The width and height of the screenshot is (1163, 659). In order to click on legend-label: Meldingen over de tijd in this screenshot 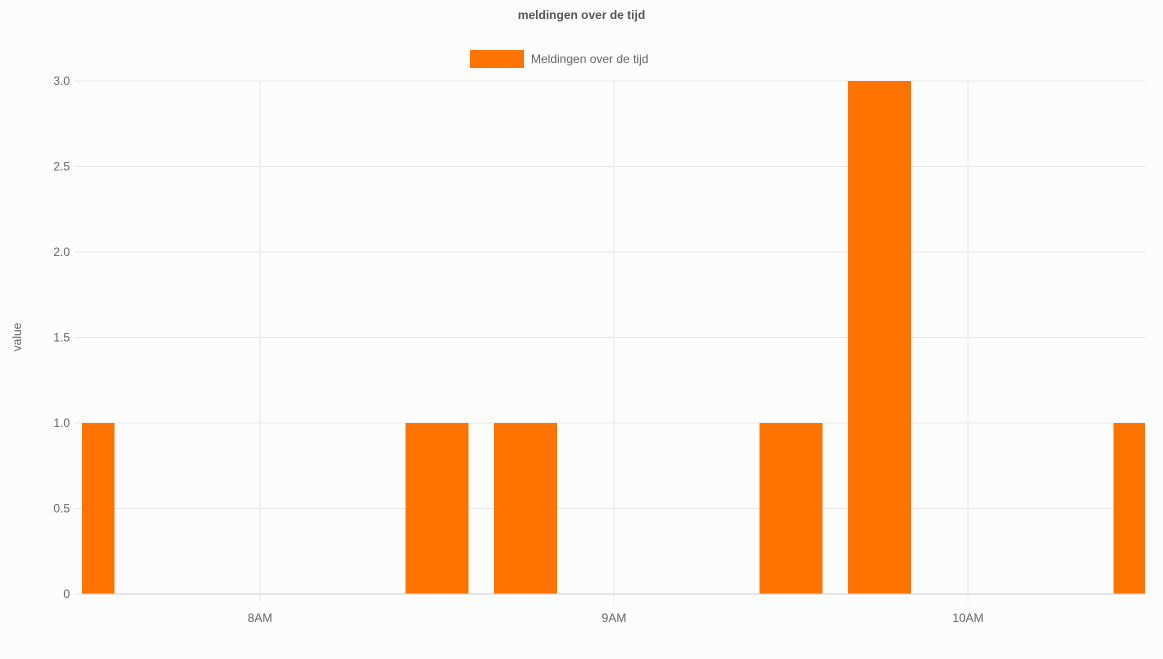, I will do `click(590, 59)`.